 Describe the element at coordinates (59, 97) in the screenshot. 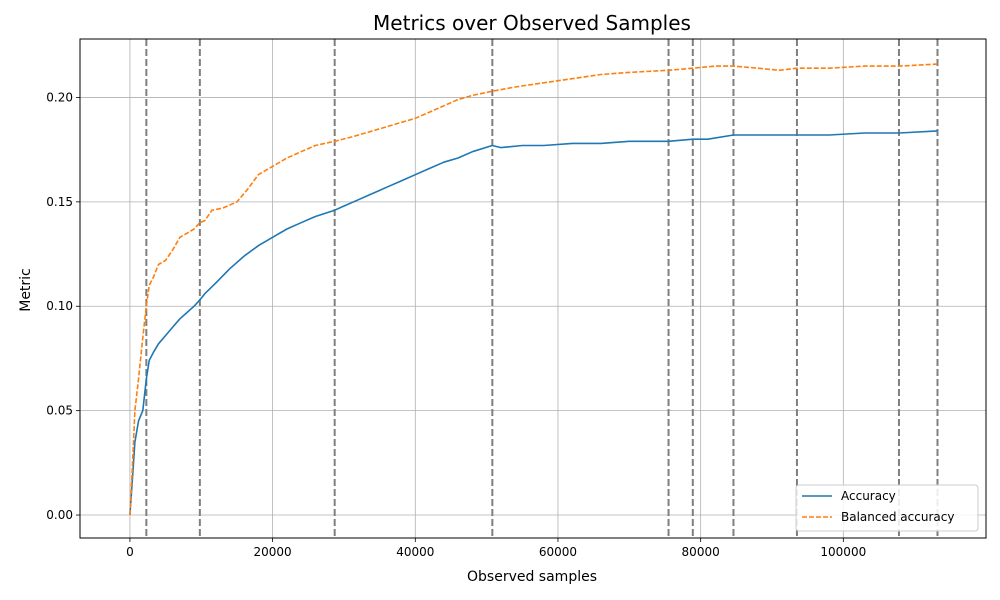

I see `y-tick-label: 0.20` at that location.